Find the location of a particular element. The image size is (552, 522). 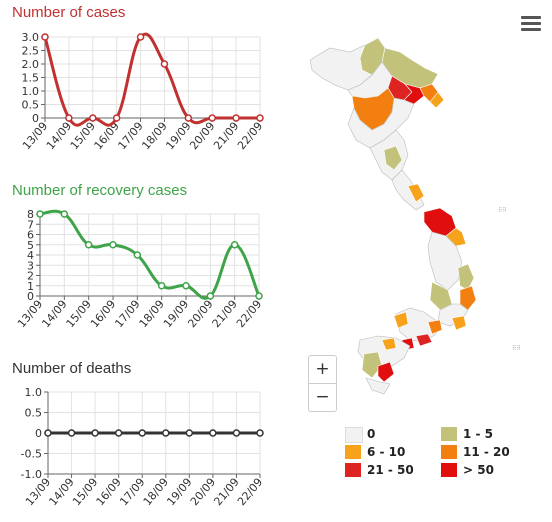

cases-xtick-label: 21/09 is located at coordinates (226, 136).